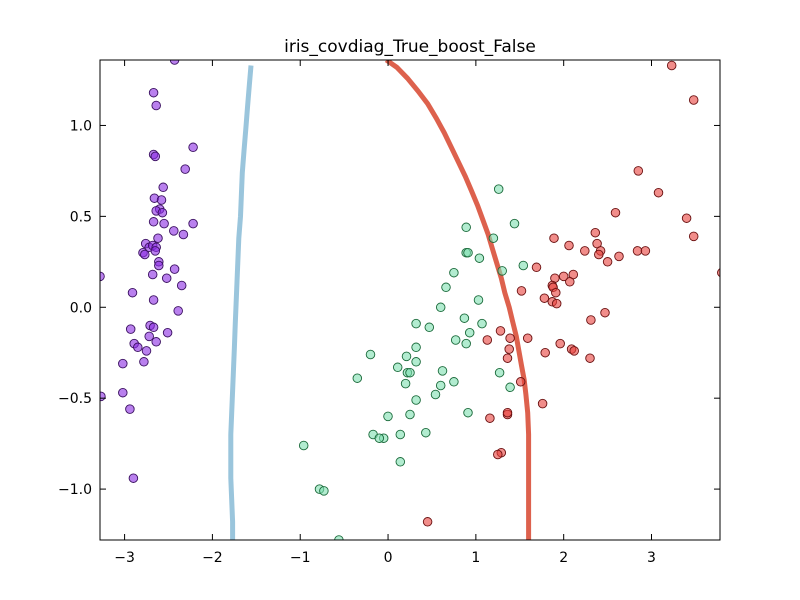 This screenshot has width=800, height=600. I want to click on chart-title: iris_covdiag_True_boost_False, so click(410, 47).